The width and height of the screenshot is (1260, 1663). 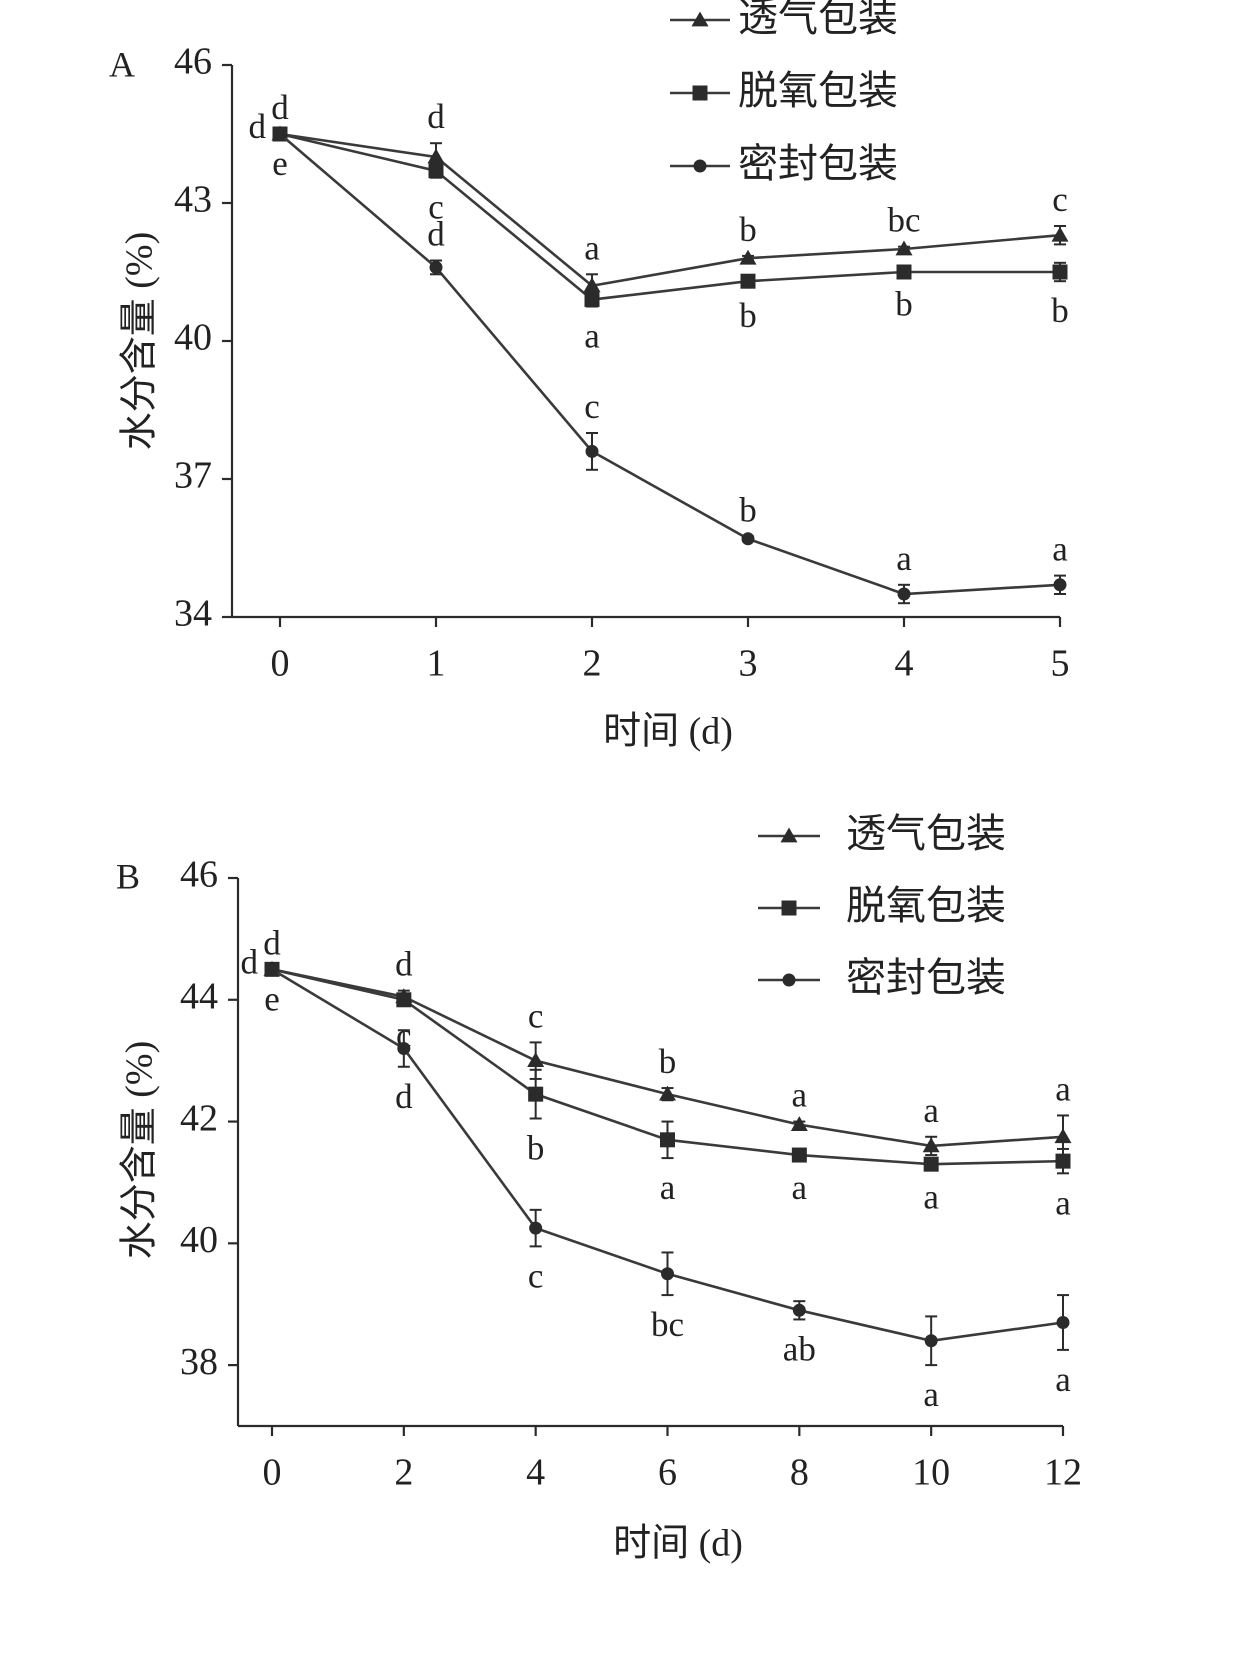 I want to click on legend-label: 脱氧包装, so click(x=818, y=90).